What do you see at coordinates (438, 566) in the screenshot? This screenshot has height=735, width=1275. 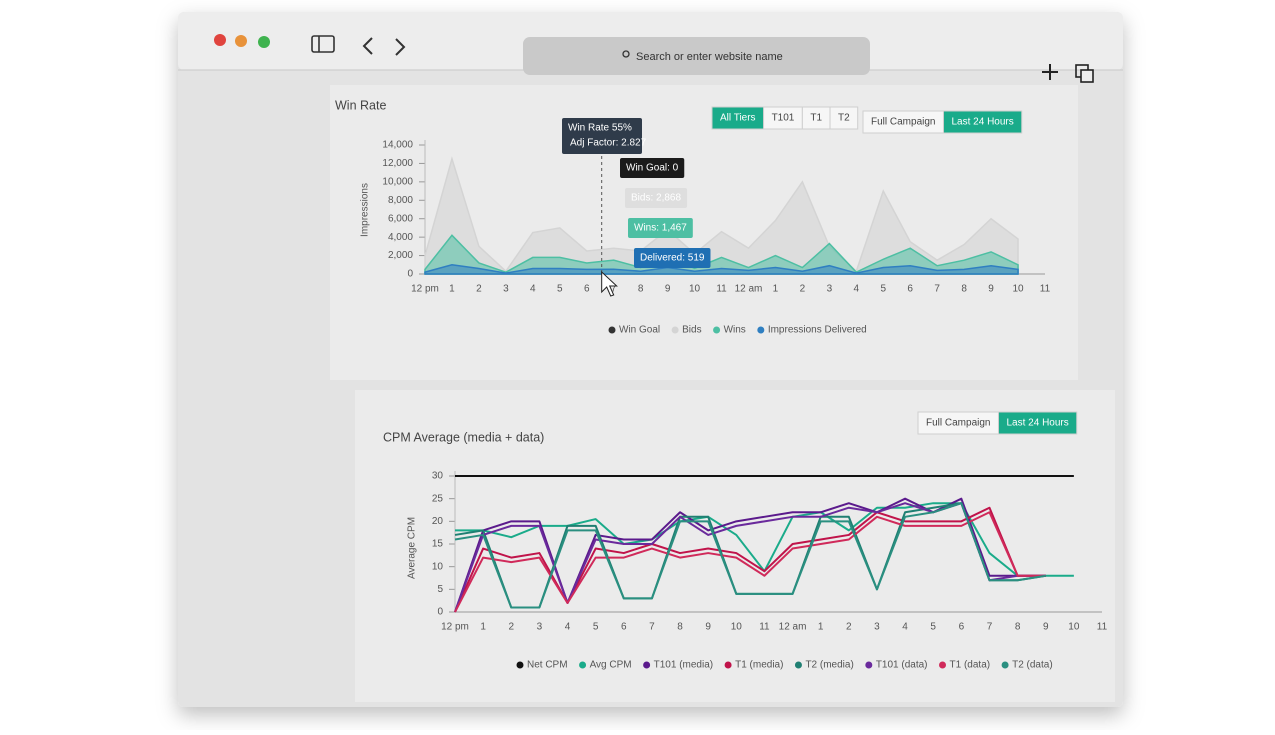 I see `y-tick-label: 10` at bounding box center [438, 566].